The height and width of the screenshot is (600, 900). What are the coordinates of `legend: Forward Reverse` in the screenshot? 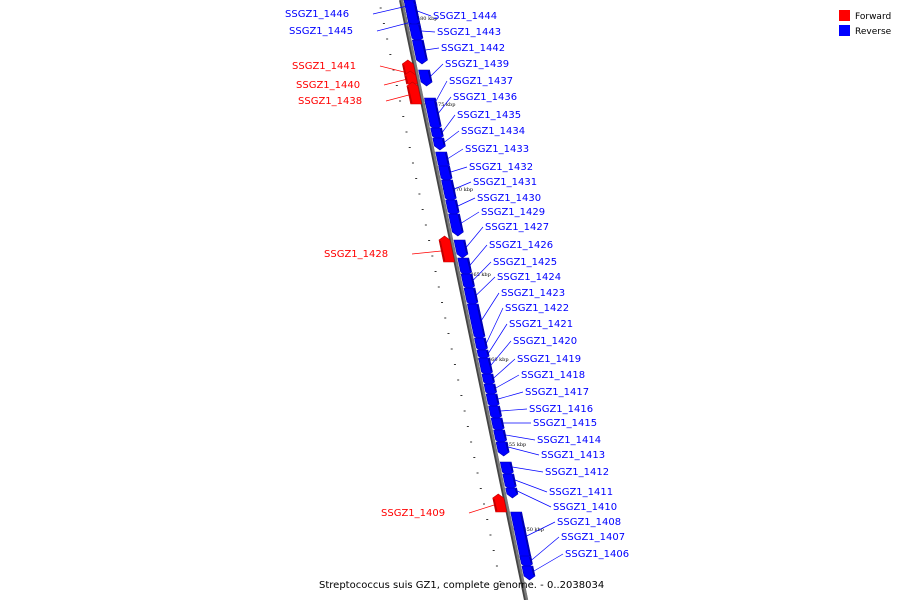 It's located at (865, 23).